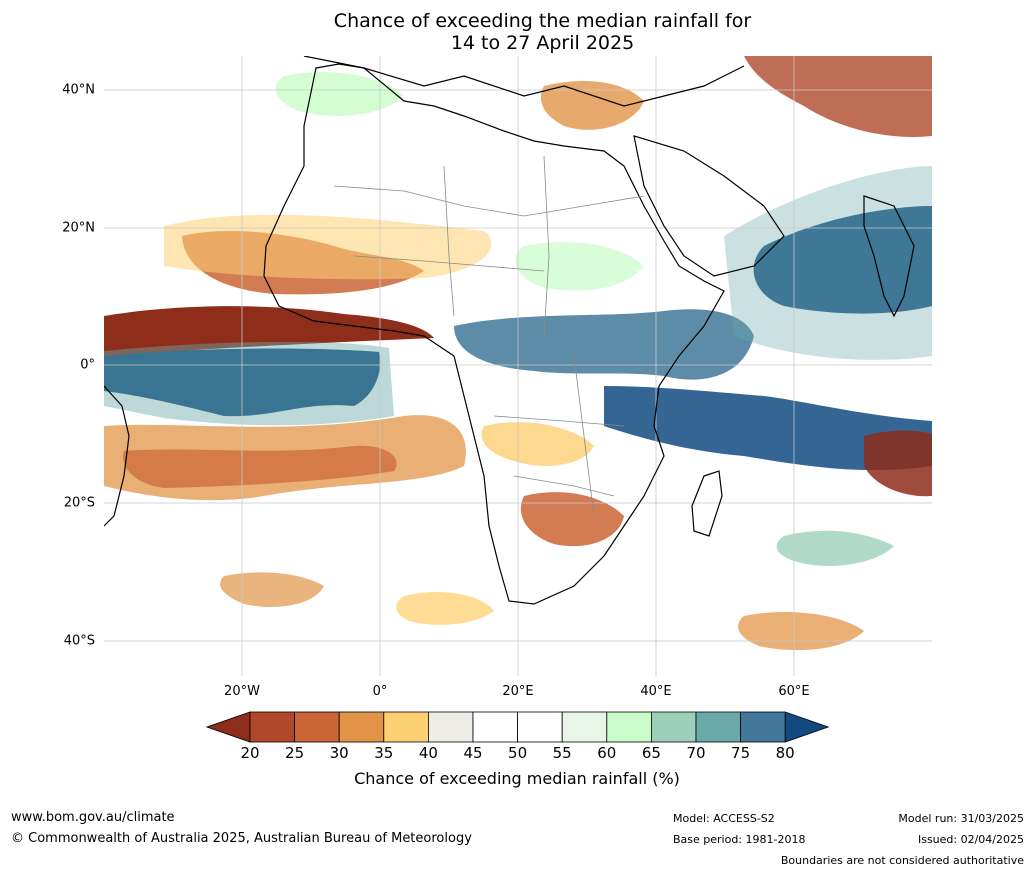 The width and height of the screenshot is (1035, 873). Describe the element at coordinates (898, 463) in the screenshot. I see `dry-patch-east-indian-ocean` at that location.